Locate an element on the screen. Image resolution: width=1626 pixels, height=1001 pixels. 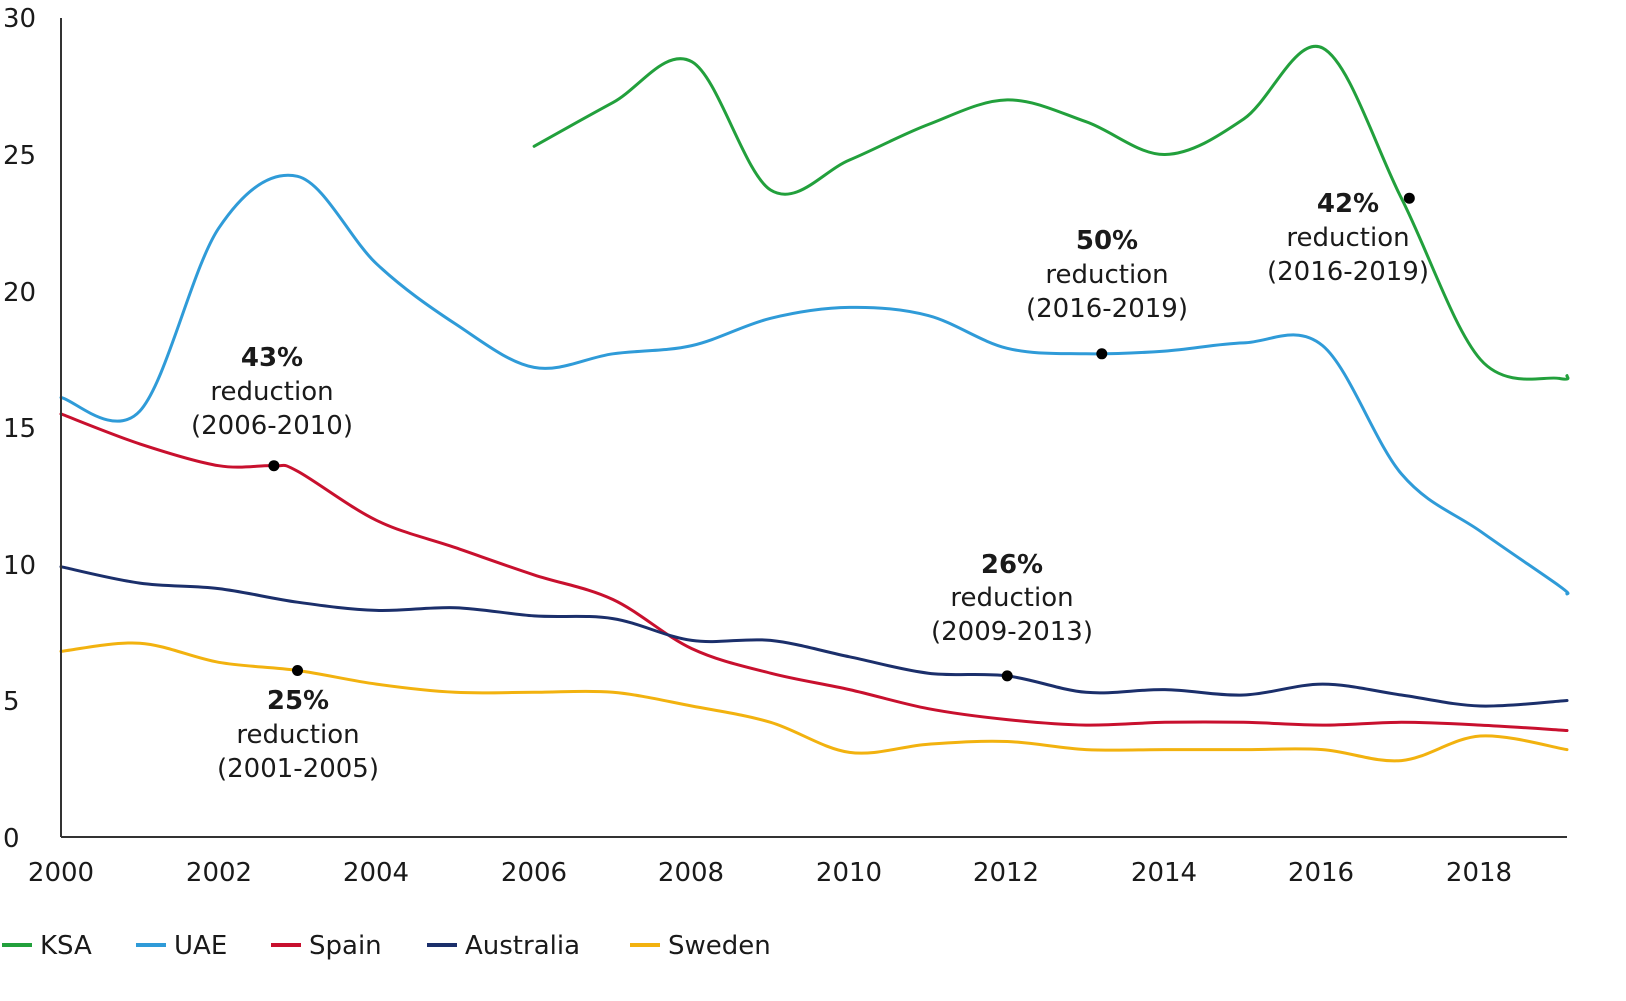
y-tick-label: 25 is located at coordinates (19, 156).